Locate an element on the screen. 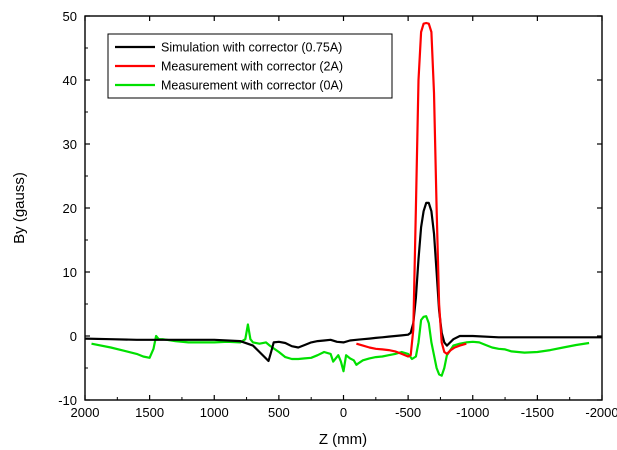 This screenshot has height=450, width=617. legend-label-1: Measurement with corrector (2A) is located at coordinates (252, 67).